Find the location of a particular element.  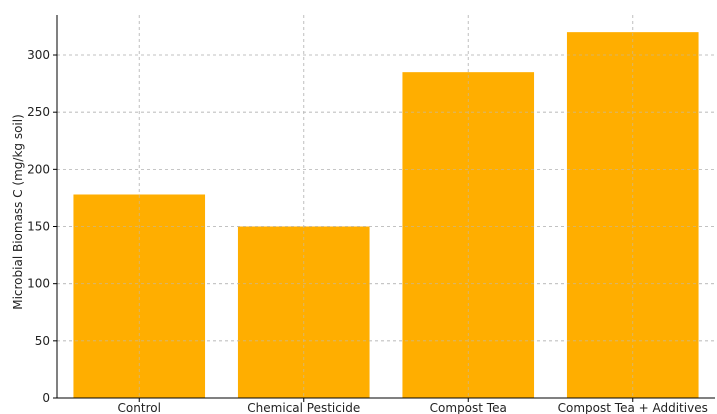

y-tick-label-150: 150 is located at coordinates (38, 227).